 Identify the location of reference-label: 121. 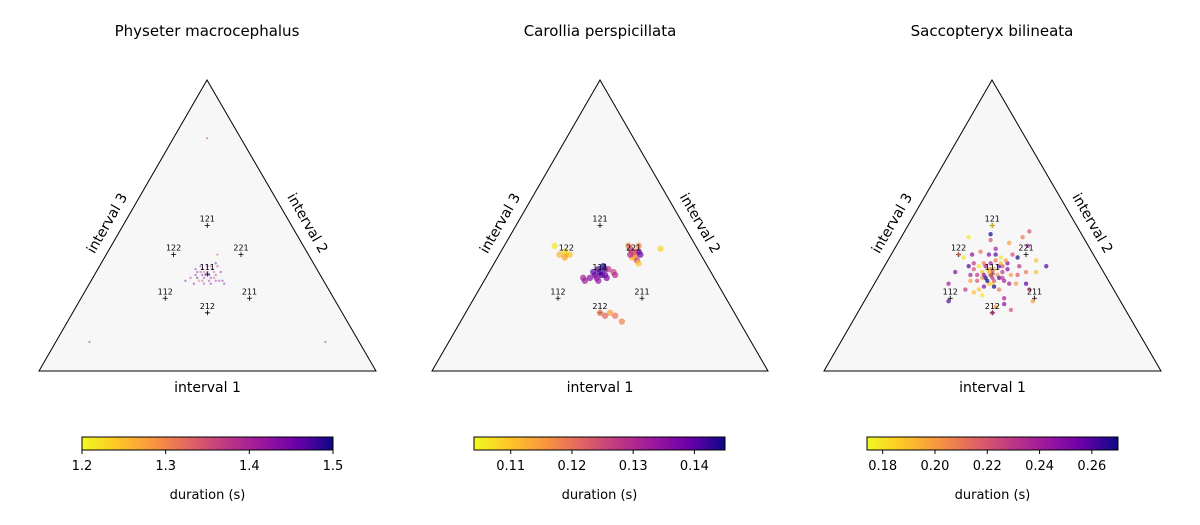
(599, 219).